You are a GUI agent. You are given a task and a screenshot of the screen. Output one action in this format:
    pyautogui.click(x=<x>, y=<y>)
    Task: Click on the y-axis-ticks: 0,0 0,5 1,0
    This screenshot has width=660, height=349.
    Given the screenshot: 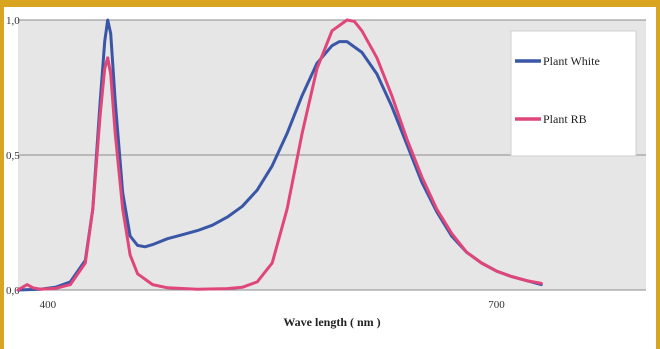 What is the action you would take?
    pyautogui.click(x=13, y=156)
    